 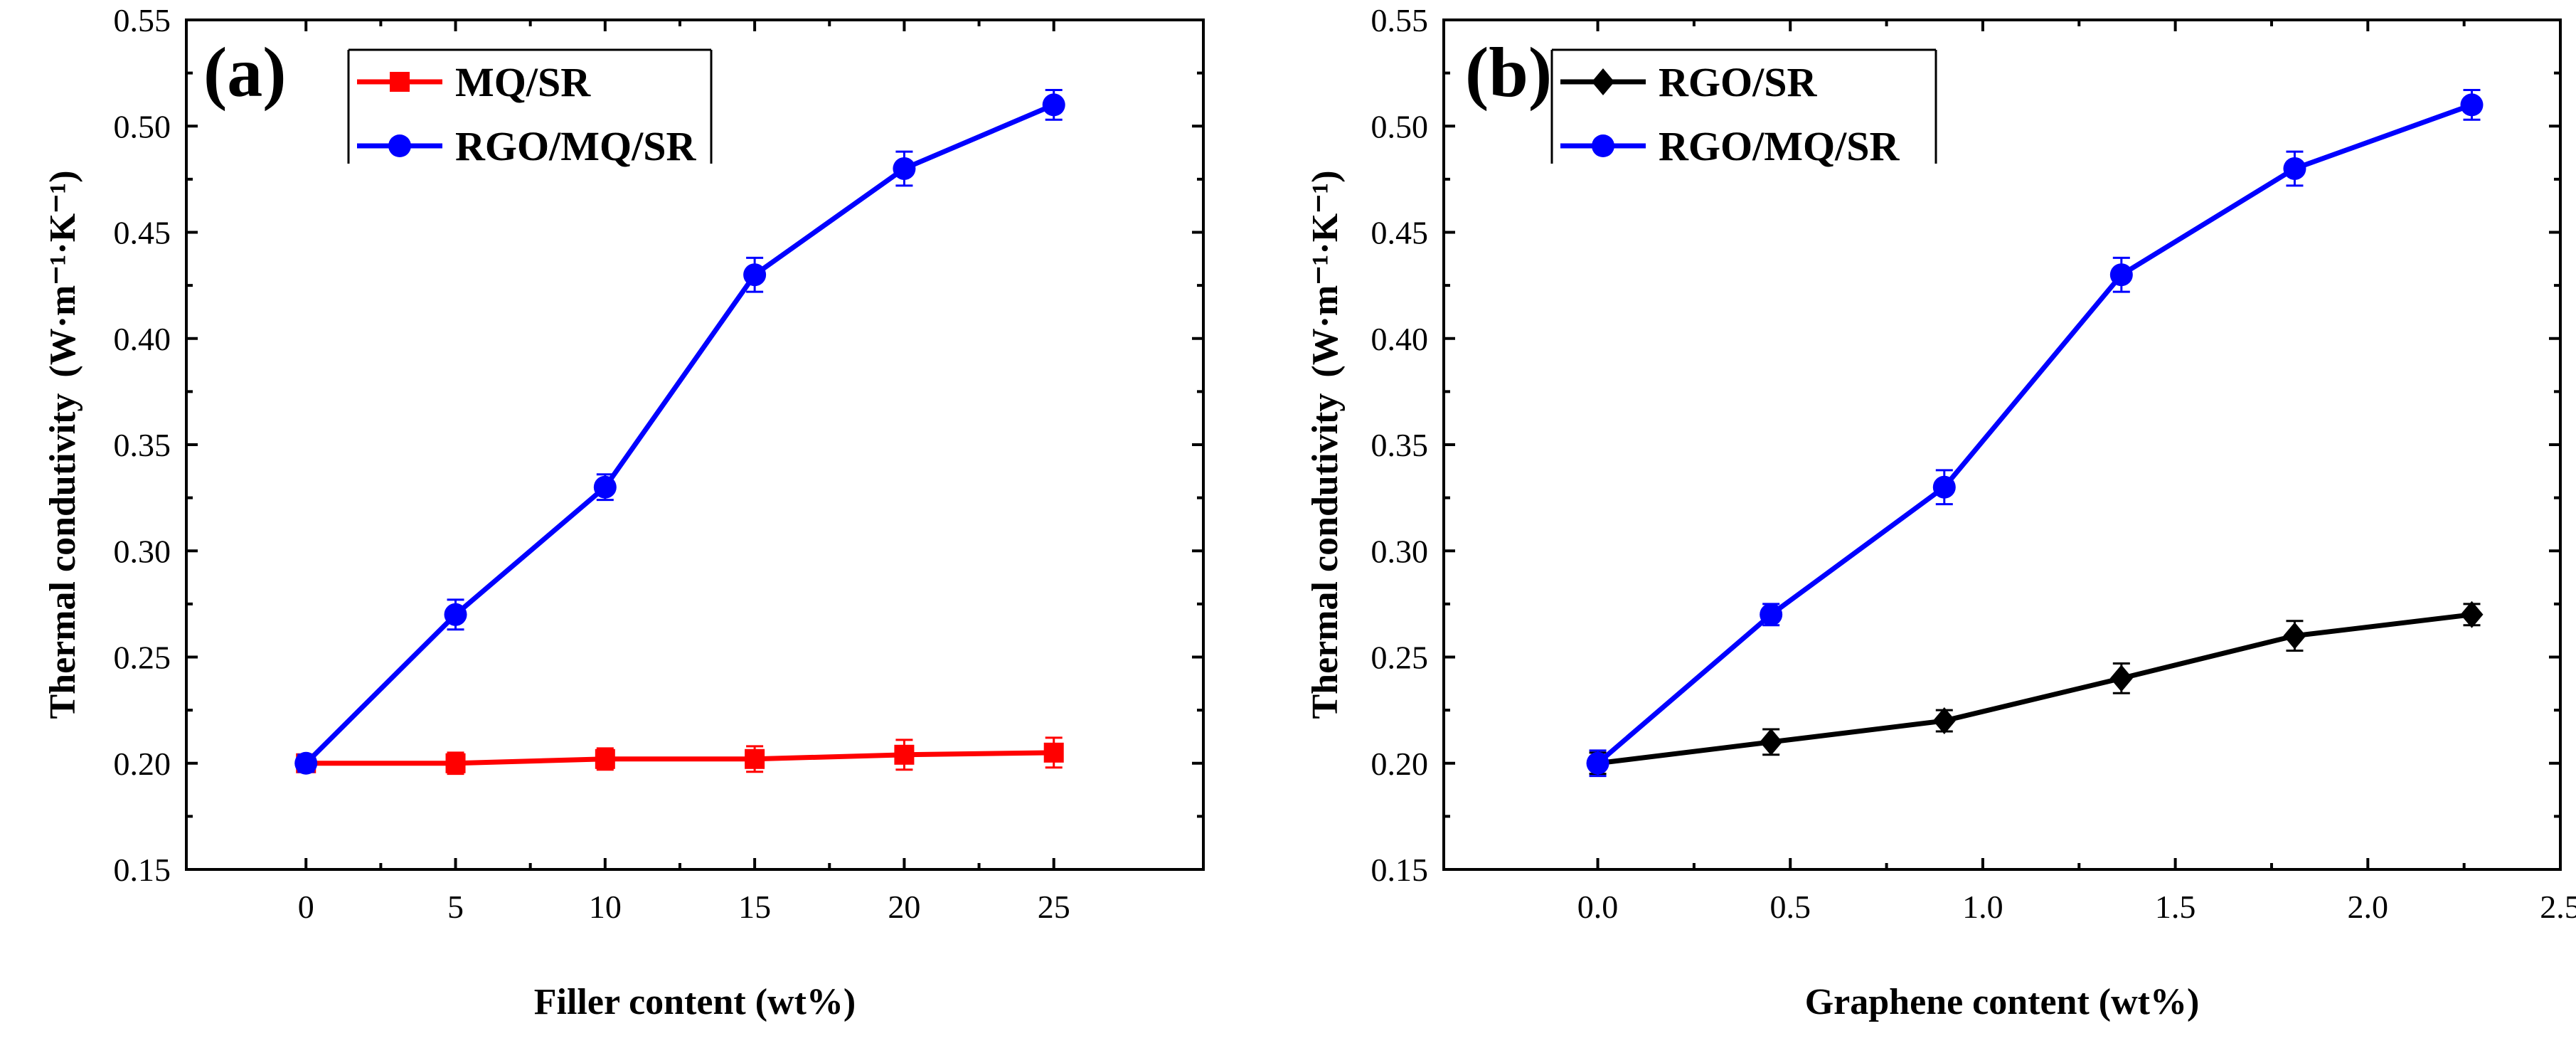 What do you see at coordinates (605, 907) in the screenshot?
I see `x-tick-label: 10` at bounding box center [605, 907].